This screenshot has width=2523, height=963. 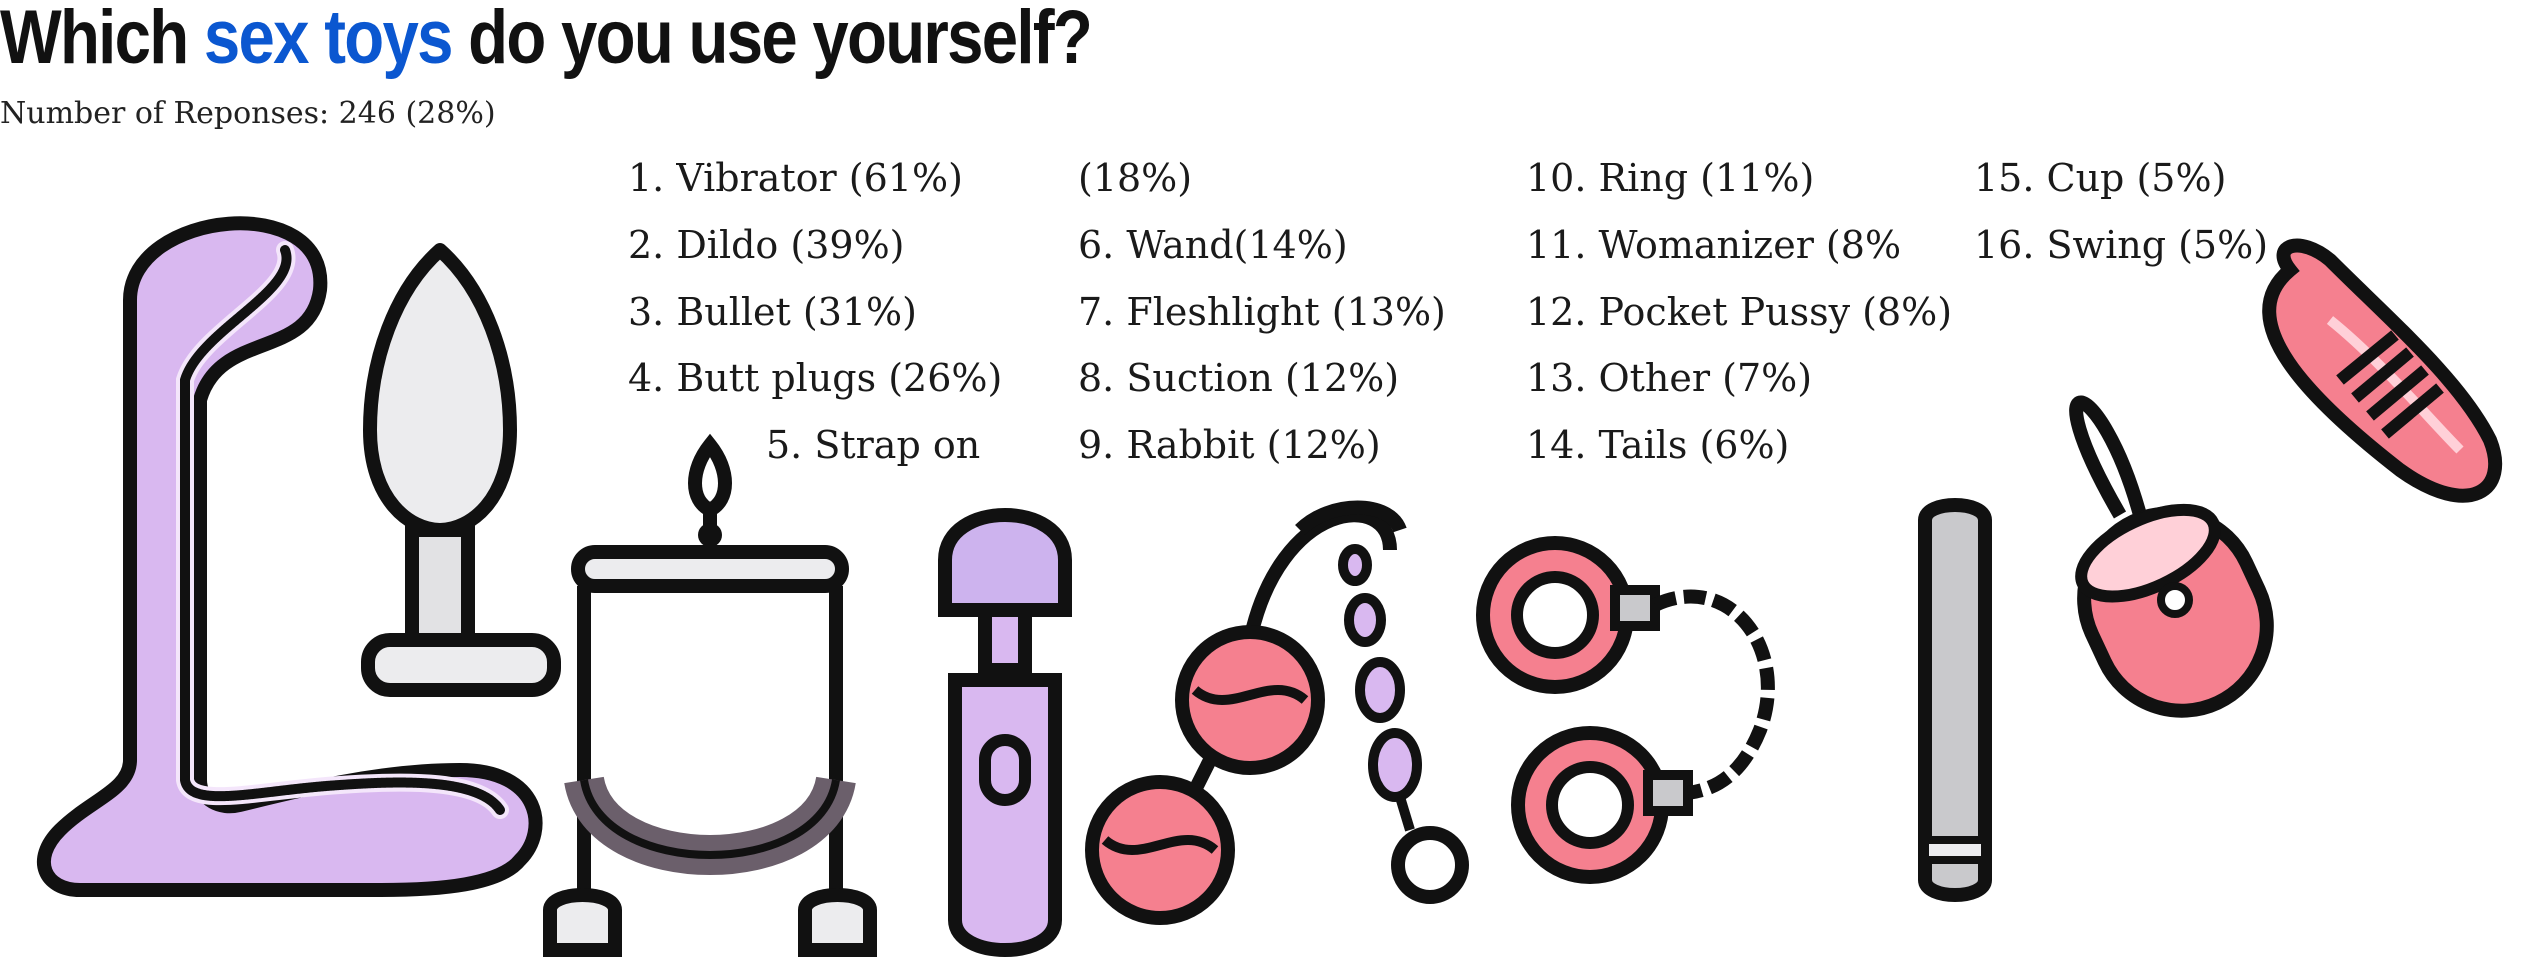 I want to click on kegel-balls-icon, so click(x=1241, y=716).